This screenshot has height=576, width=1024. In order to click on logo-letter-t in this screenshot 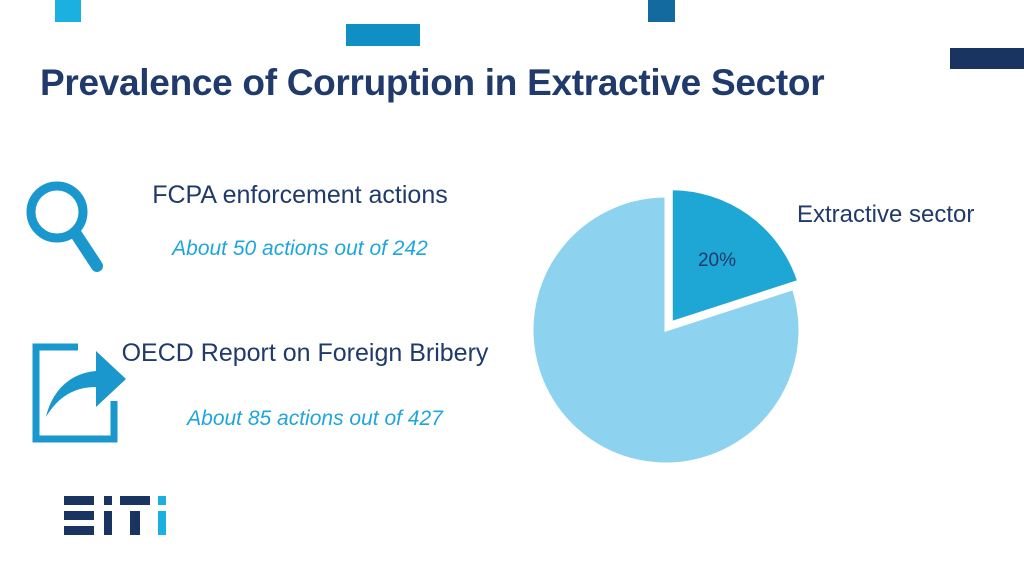, I will do `click(135, 515)`.